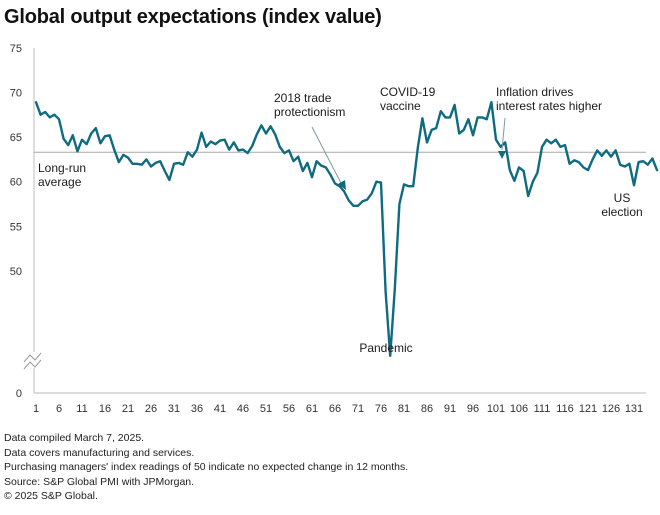 The height and width of the screenshot is (515, 660). I want to click on annotation-us-election-line: US, so click(622, 198).